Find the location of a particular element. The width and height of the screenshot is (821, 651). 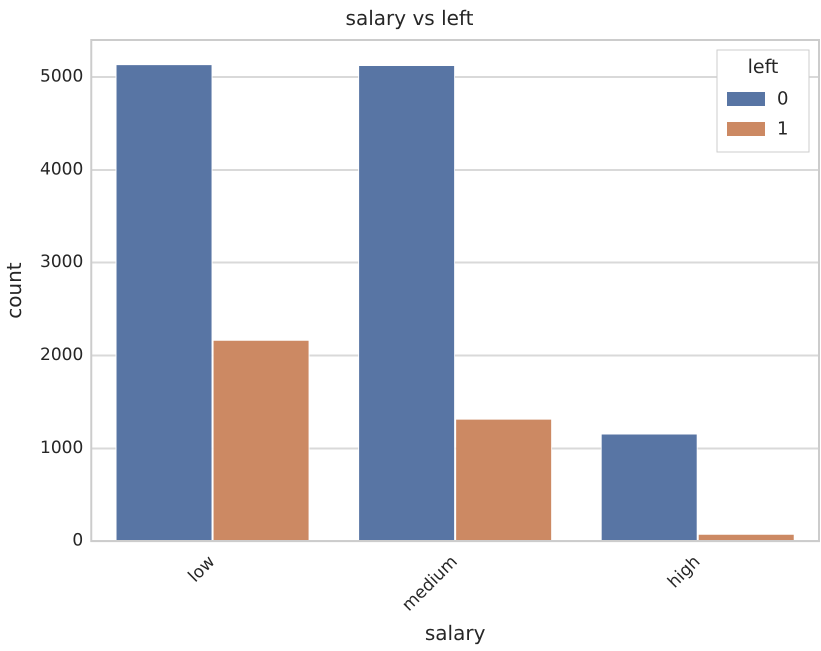

y-tick-label: 2000 is located at coordinates (62, 354).